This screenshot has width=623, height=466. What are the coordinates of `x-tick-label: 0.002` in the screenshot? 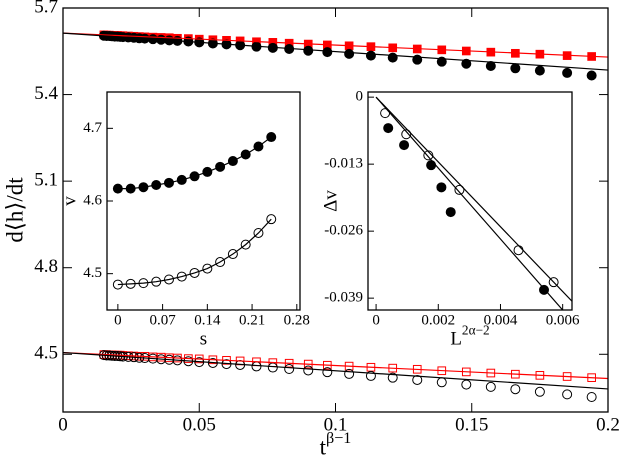 It's located at (438, 321).